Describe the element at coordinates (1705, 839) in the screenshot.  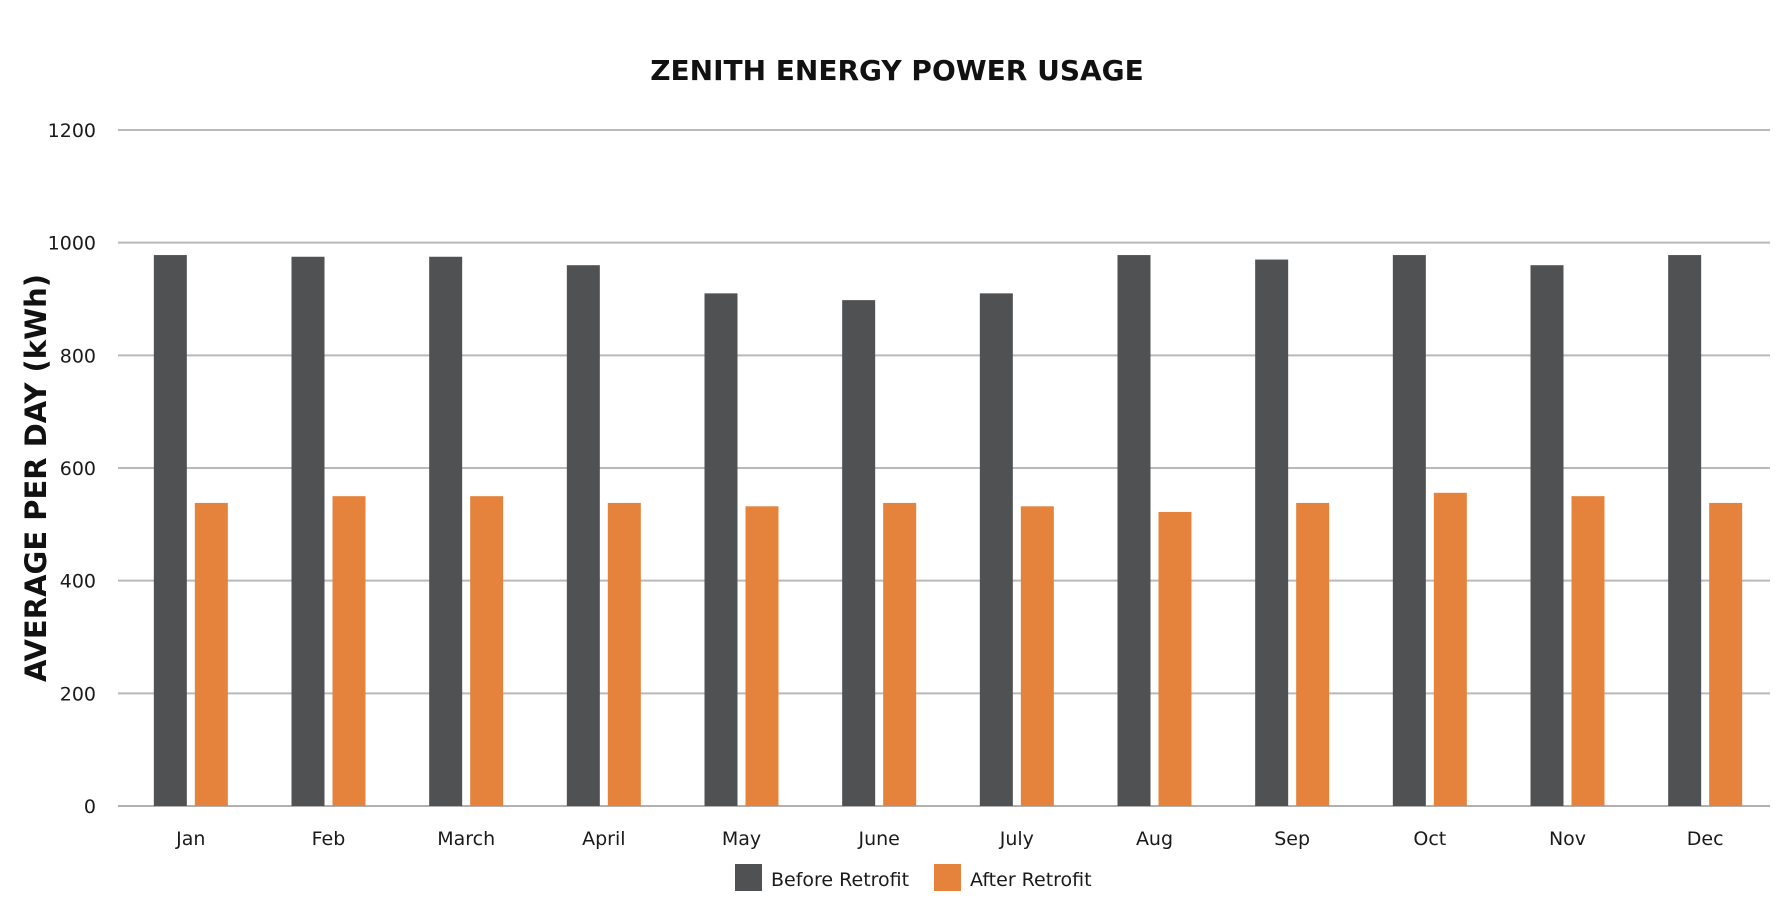
I see `x-tick-label: Dec` at that location.